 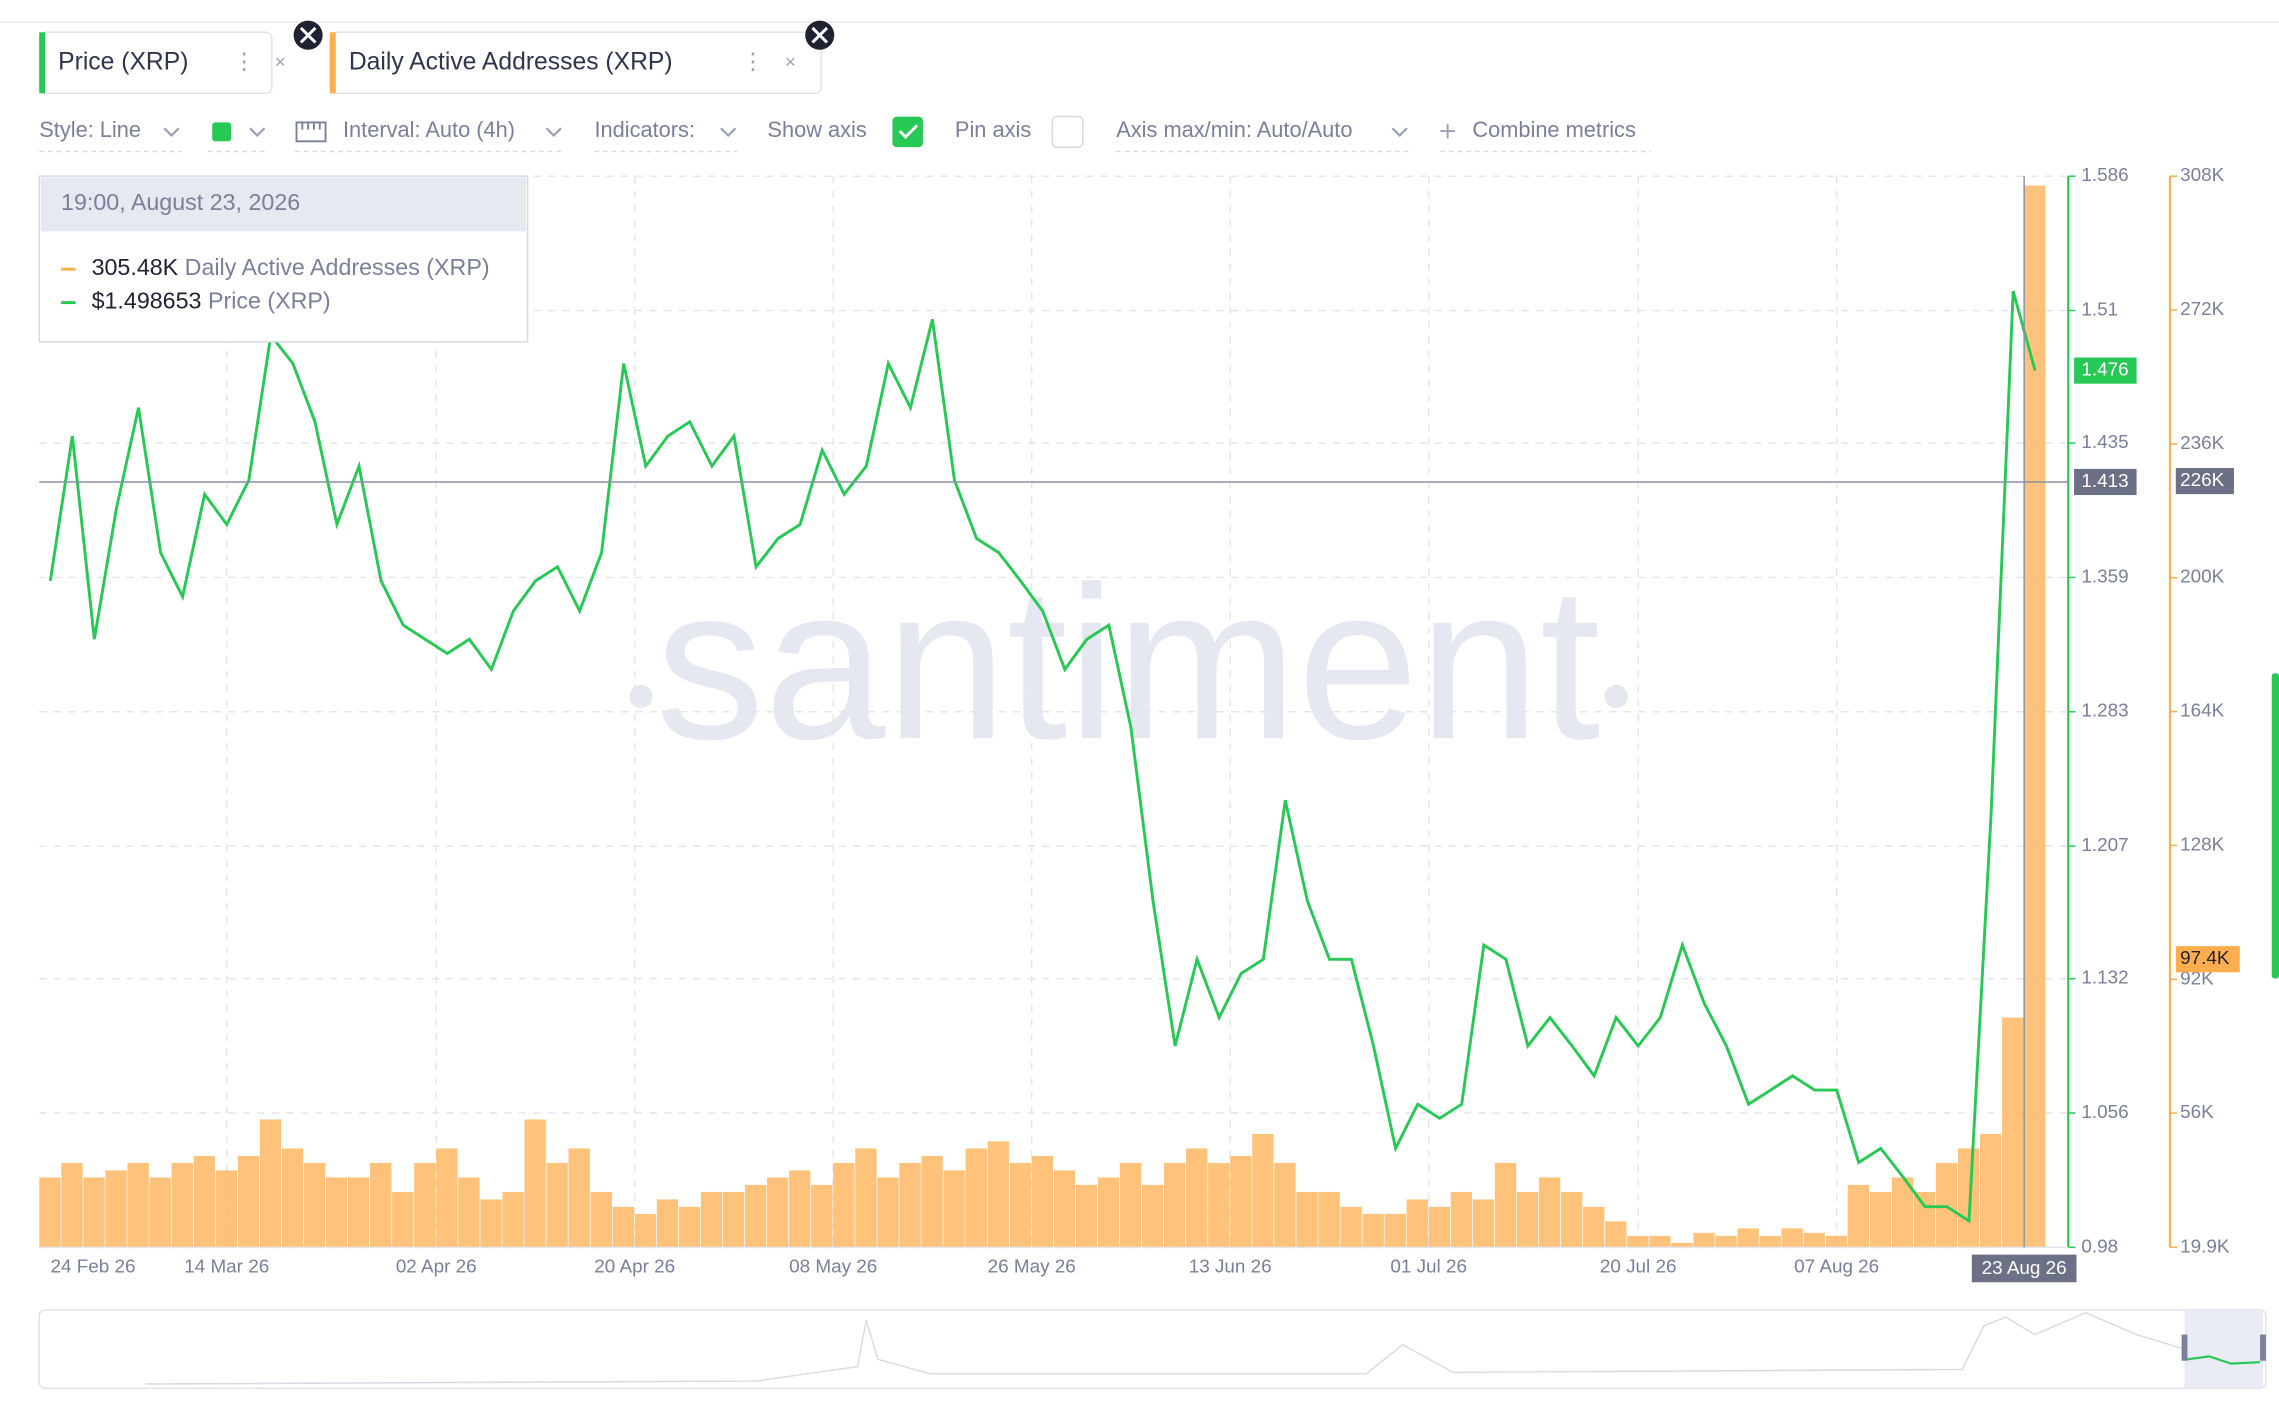 I want to click on style-select: Style: Line, so click(x=90, y=129).